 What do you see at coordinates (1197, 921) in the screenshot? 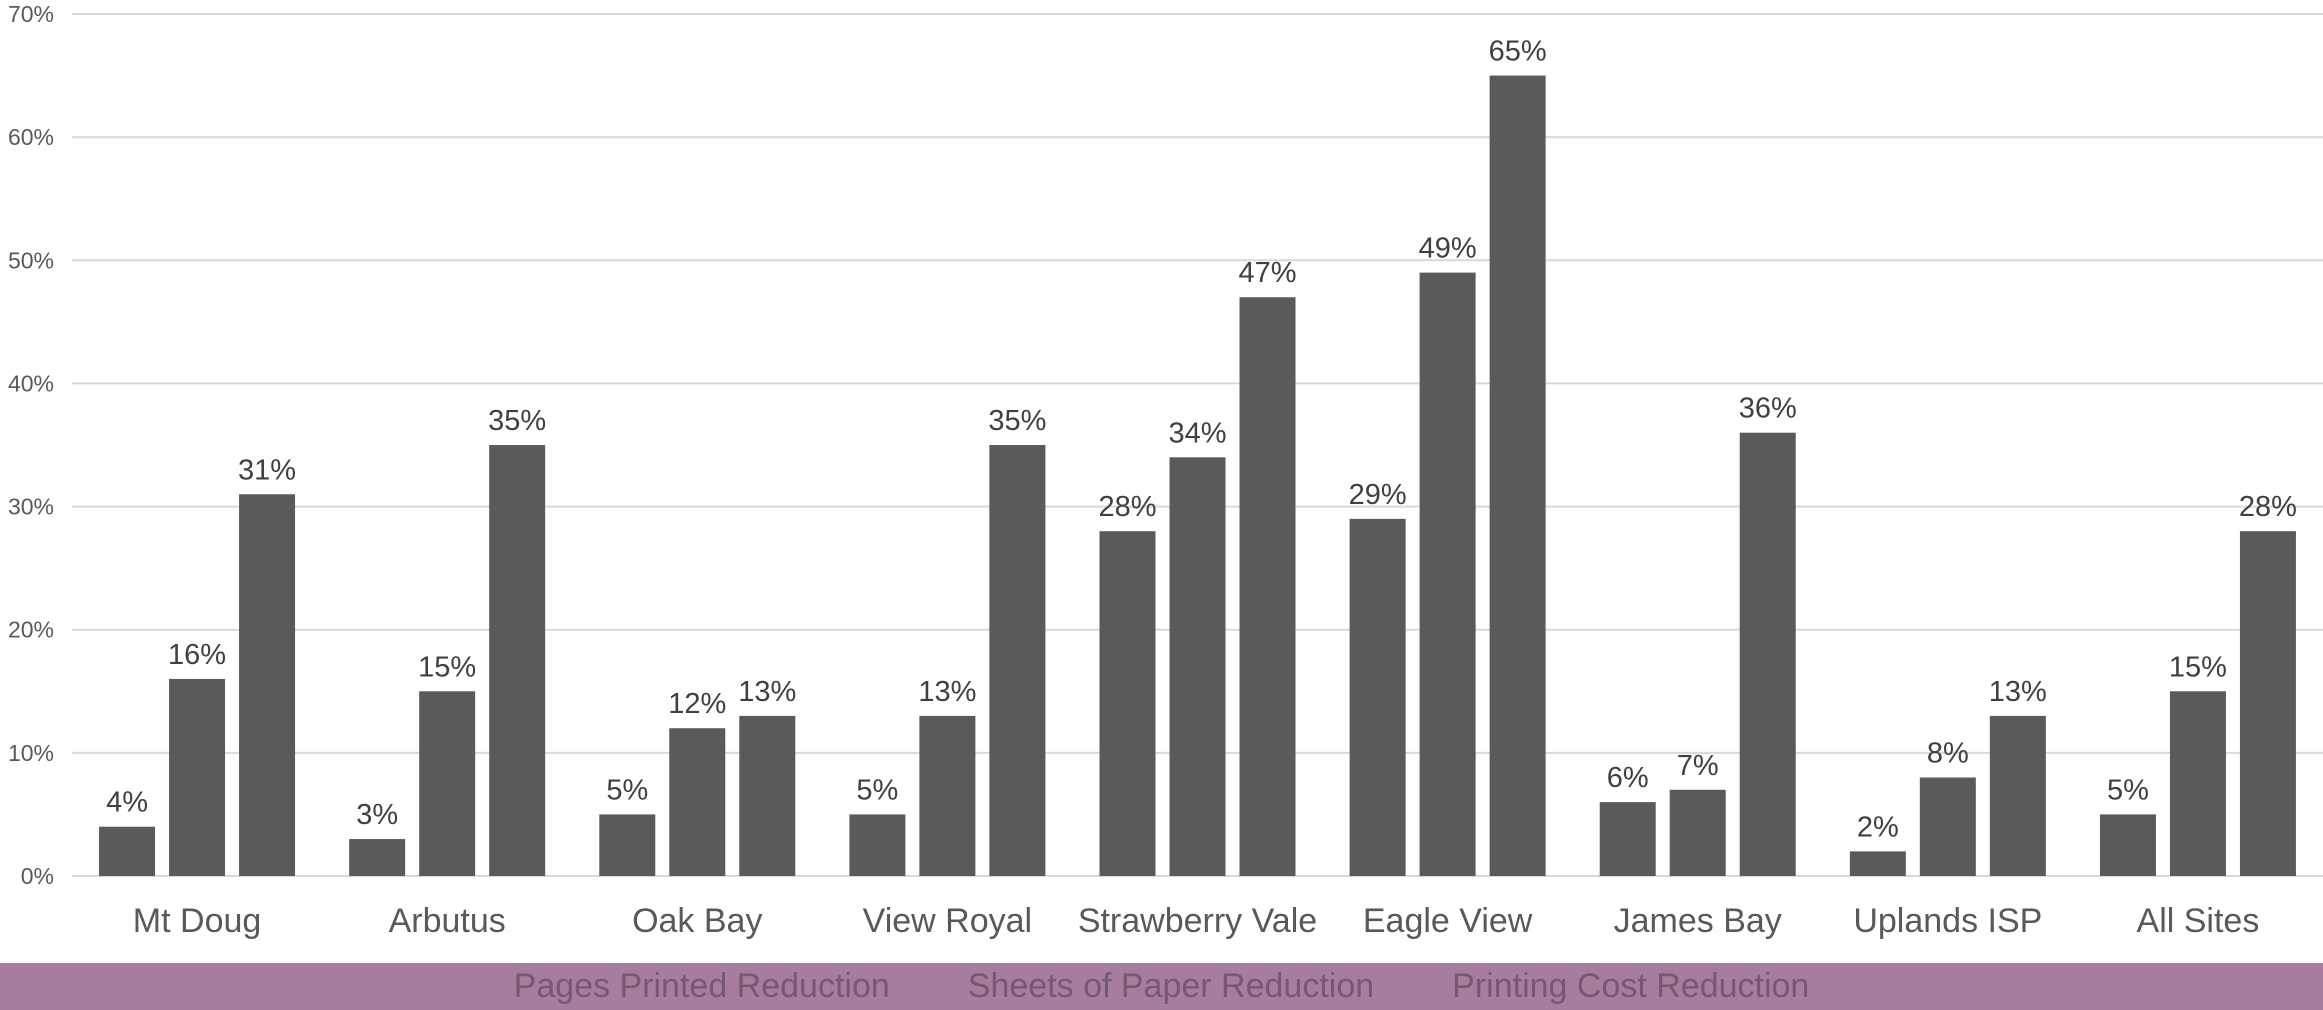
I see `x-tick-label: Strawberry Vale` at bounding box center [1197, 921].